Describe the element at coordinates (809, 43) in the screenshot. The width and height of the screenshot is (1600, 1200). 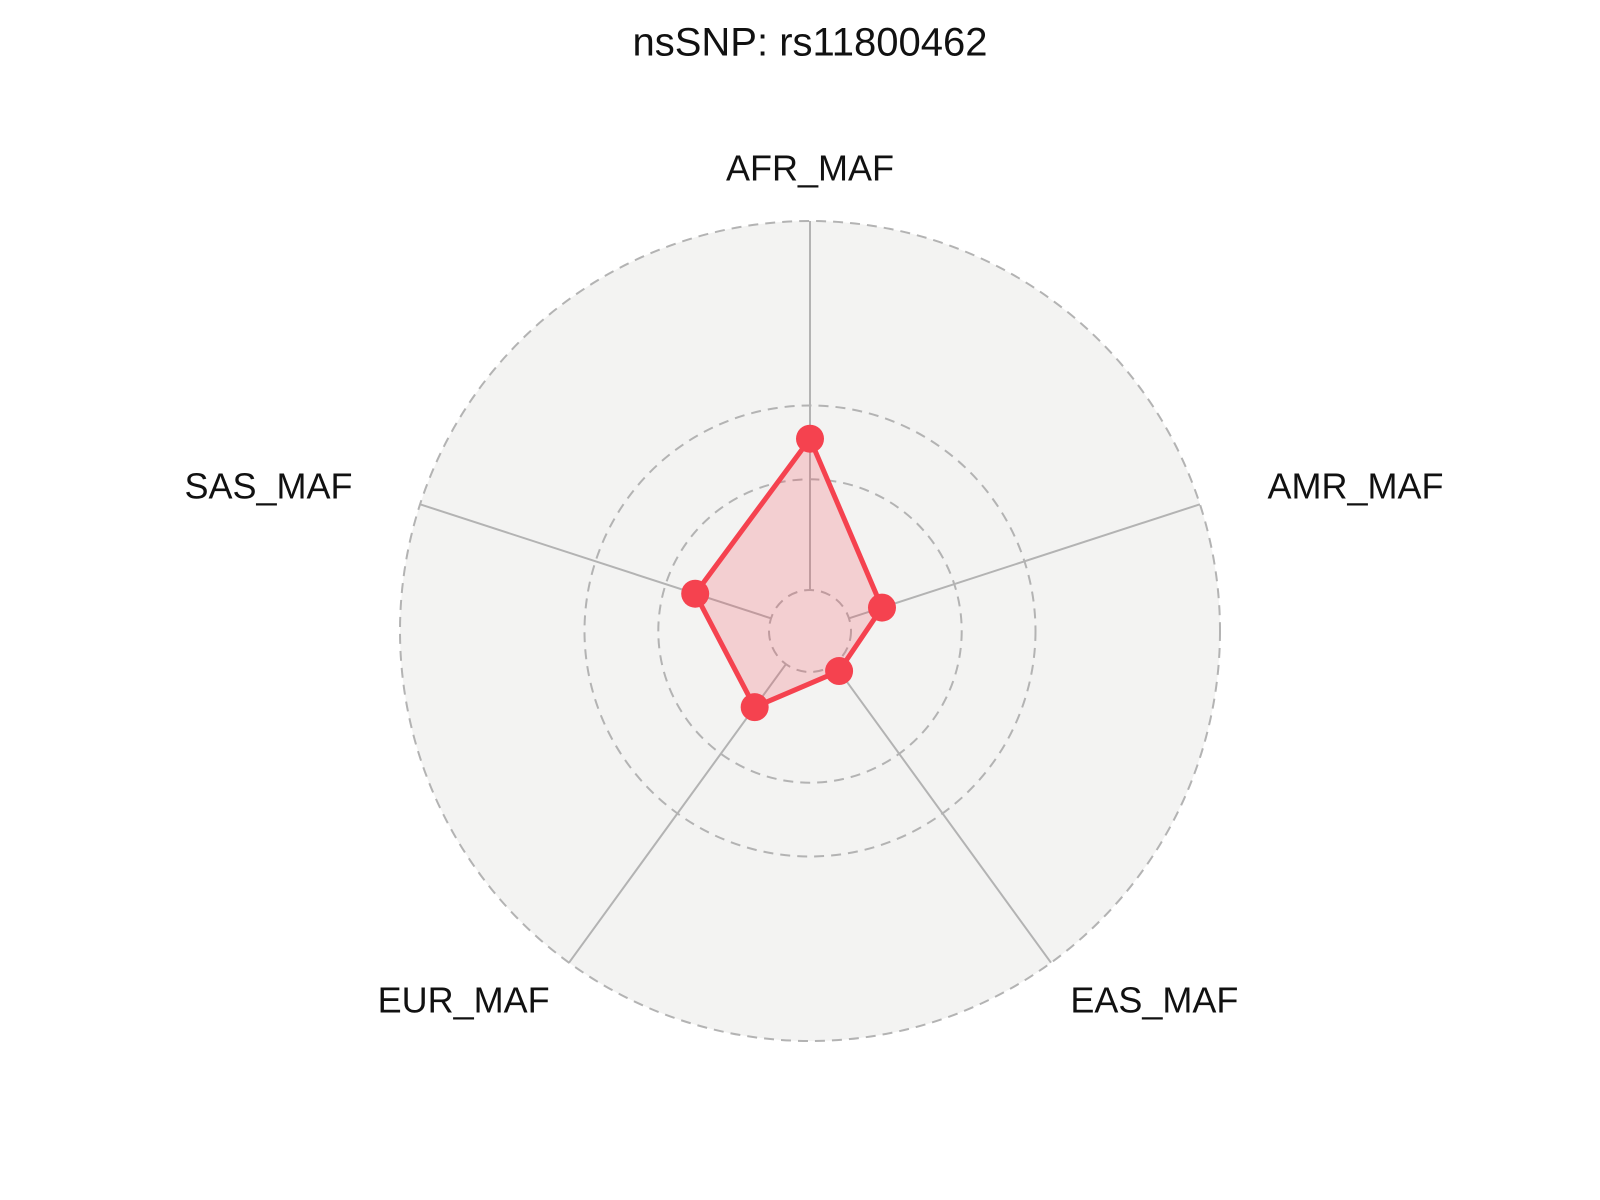
I see `chart-title: nsSNP: rs11800462` at that location.